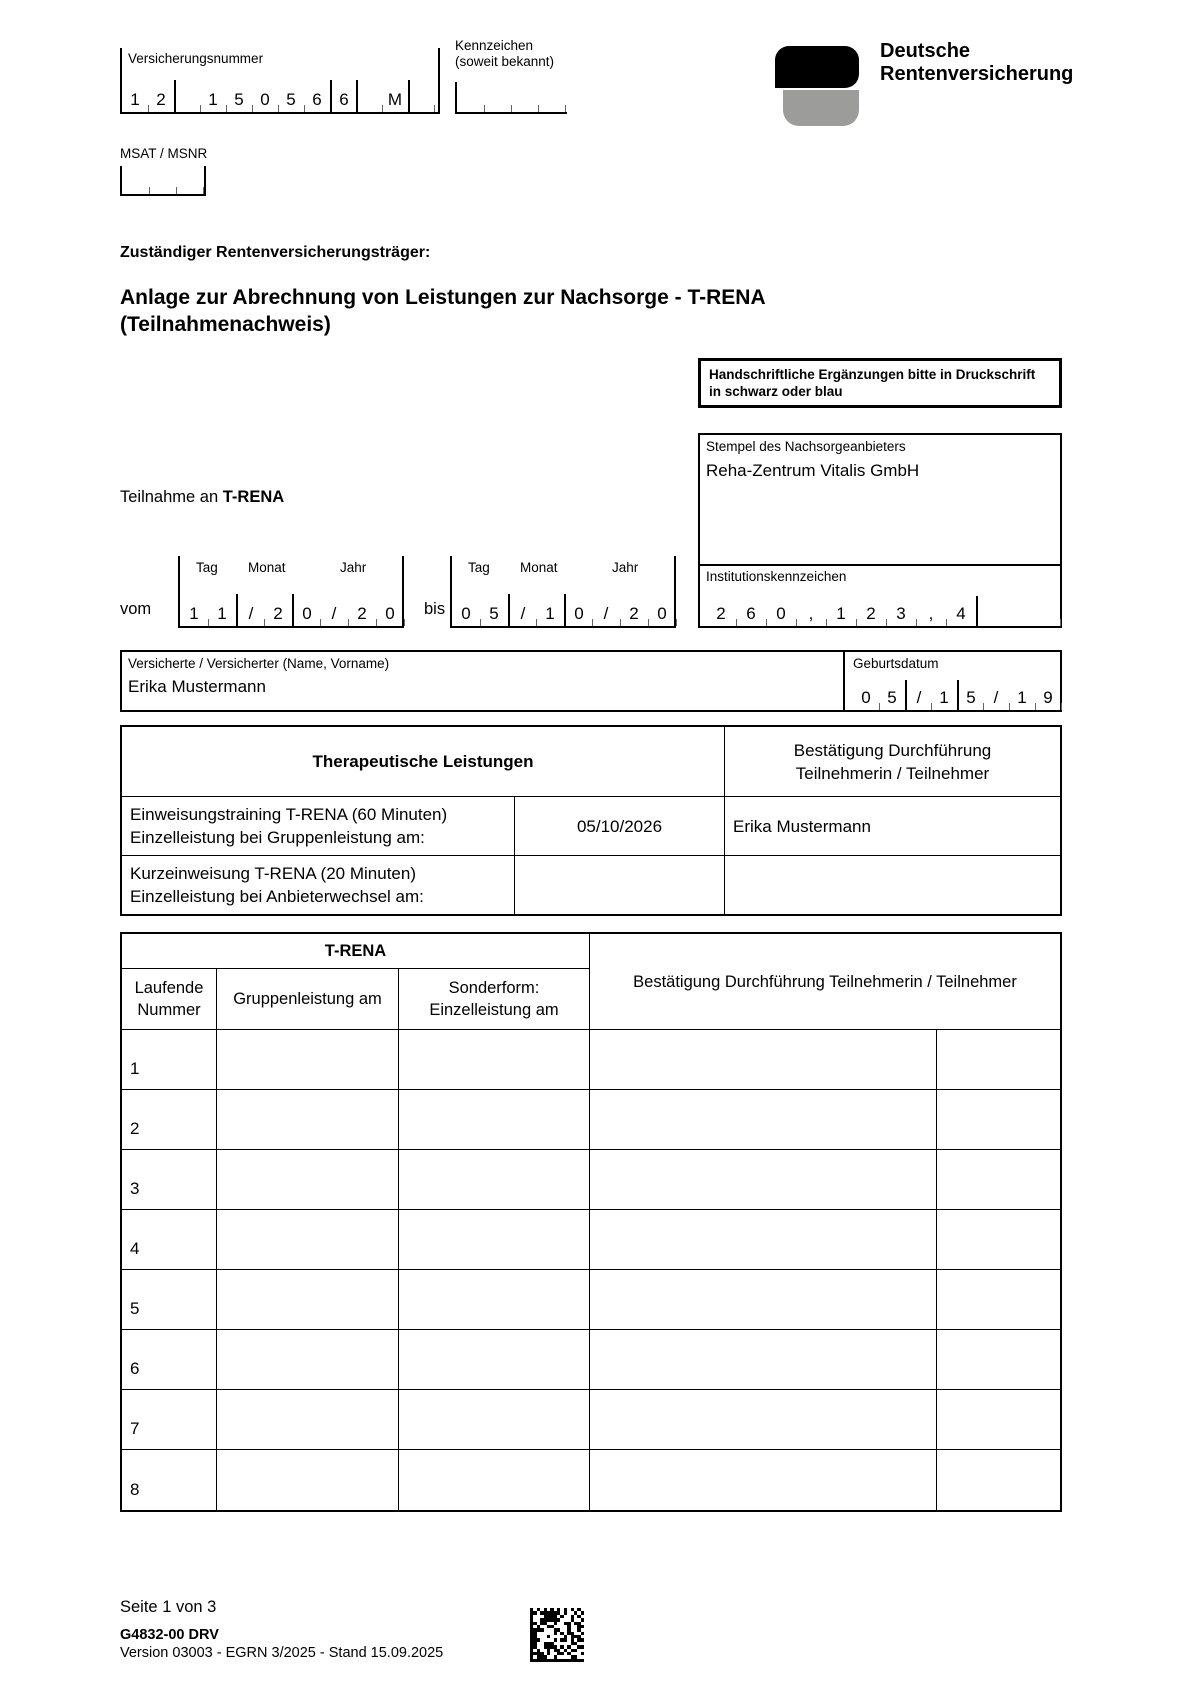  What do you see at coordinates (169, 1240) in the screenshot?
I see `trena-row-number: 4` at bounding box center [169, 1240].